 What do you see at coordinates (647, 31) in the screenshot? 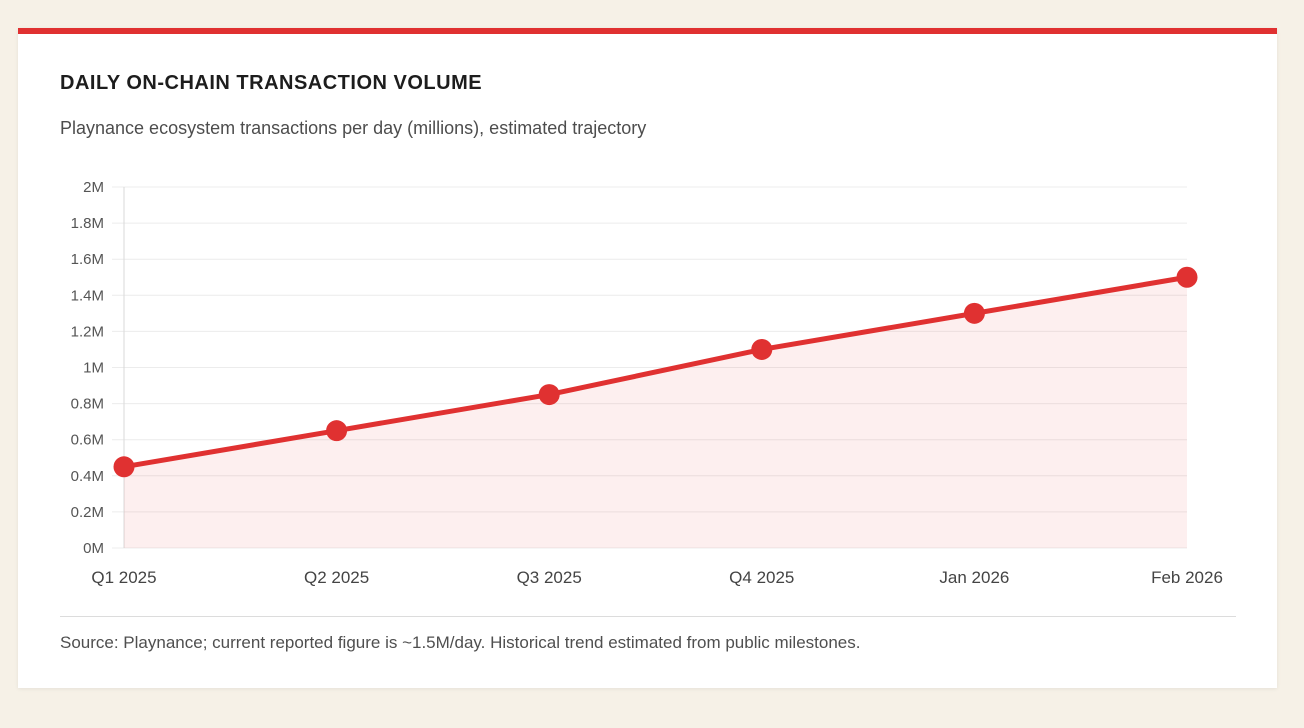
I see `card-accent-bar` at bounding box center [647, 31].